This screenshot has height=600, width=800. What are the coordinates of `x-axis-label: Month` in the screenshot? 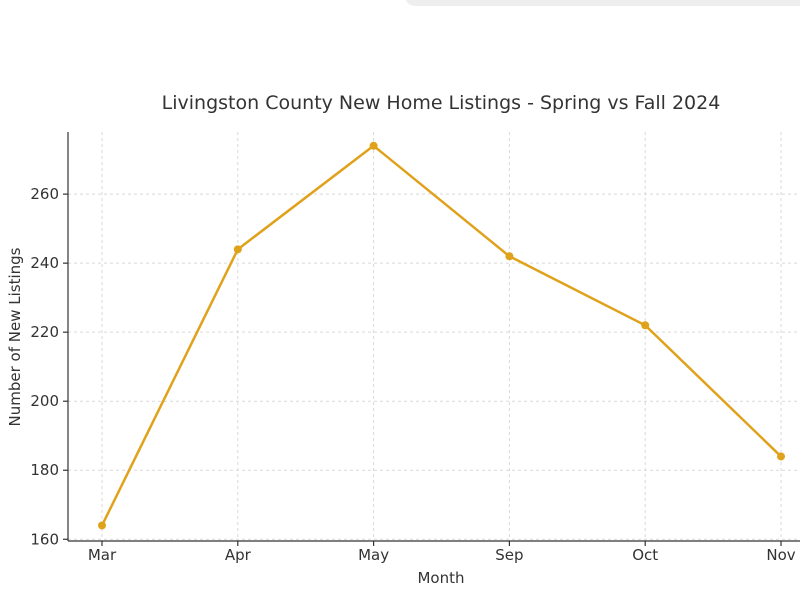 It's located at (440, 578).